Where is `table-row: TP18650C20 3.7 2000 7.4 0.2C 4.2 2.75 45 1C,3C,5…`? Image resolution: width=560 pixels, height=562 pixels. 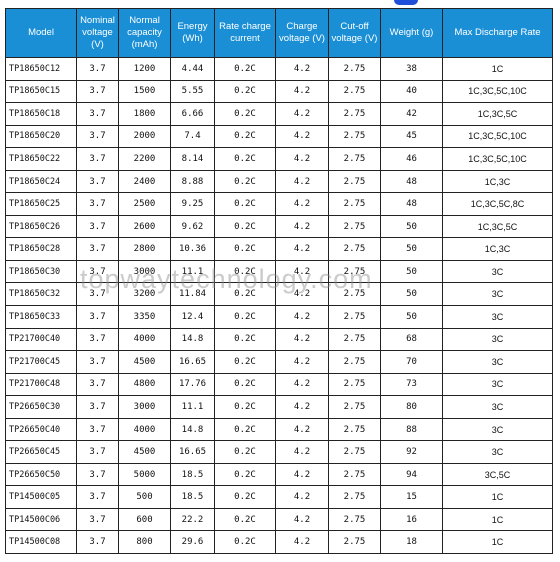 table-row: TP18650C20 3.7 2000 7.4 0.2C 4.2 2.75 45 1C,3C,5… is located at coordinates (279, 136).